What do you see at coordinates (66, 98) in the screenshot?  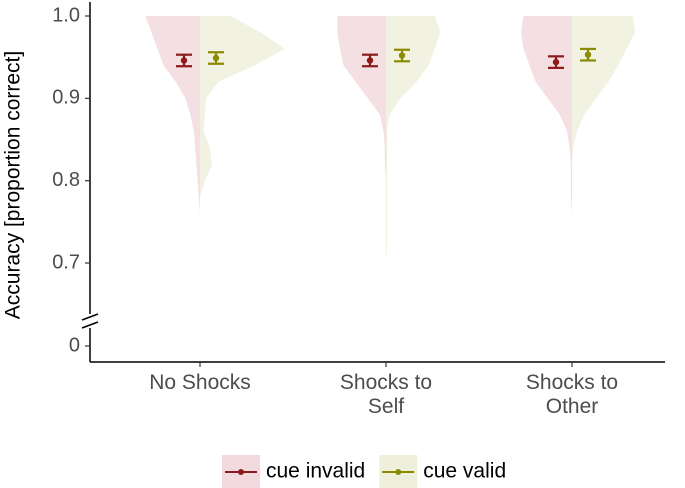 I see `y-tick-label: 0.9` at bounding box center [66, 98].